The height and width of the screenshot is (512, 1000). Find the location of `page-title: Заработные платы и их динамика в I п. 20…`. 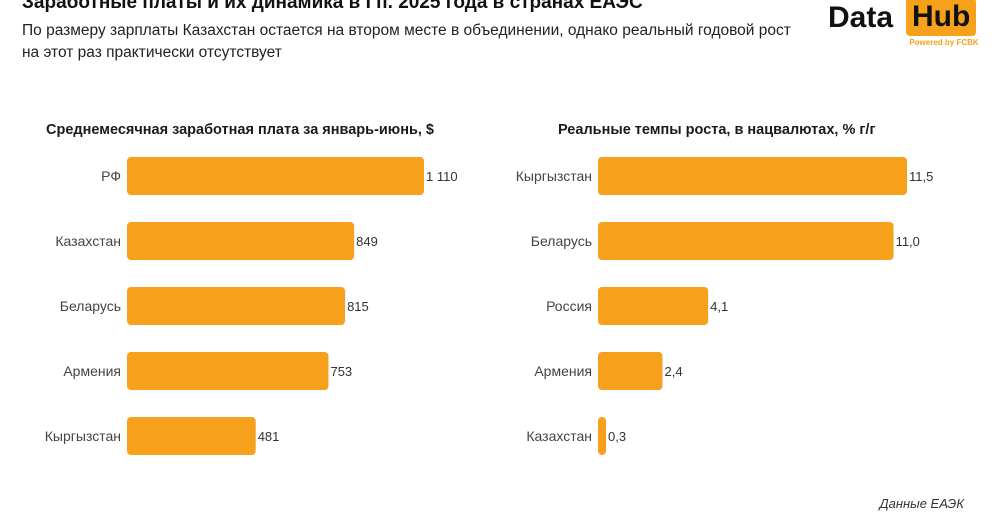

page-title: Заработные платы и их динамика в I п. 20… is located at coordinates (332, 6).